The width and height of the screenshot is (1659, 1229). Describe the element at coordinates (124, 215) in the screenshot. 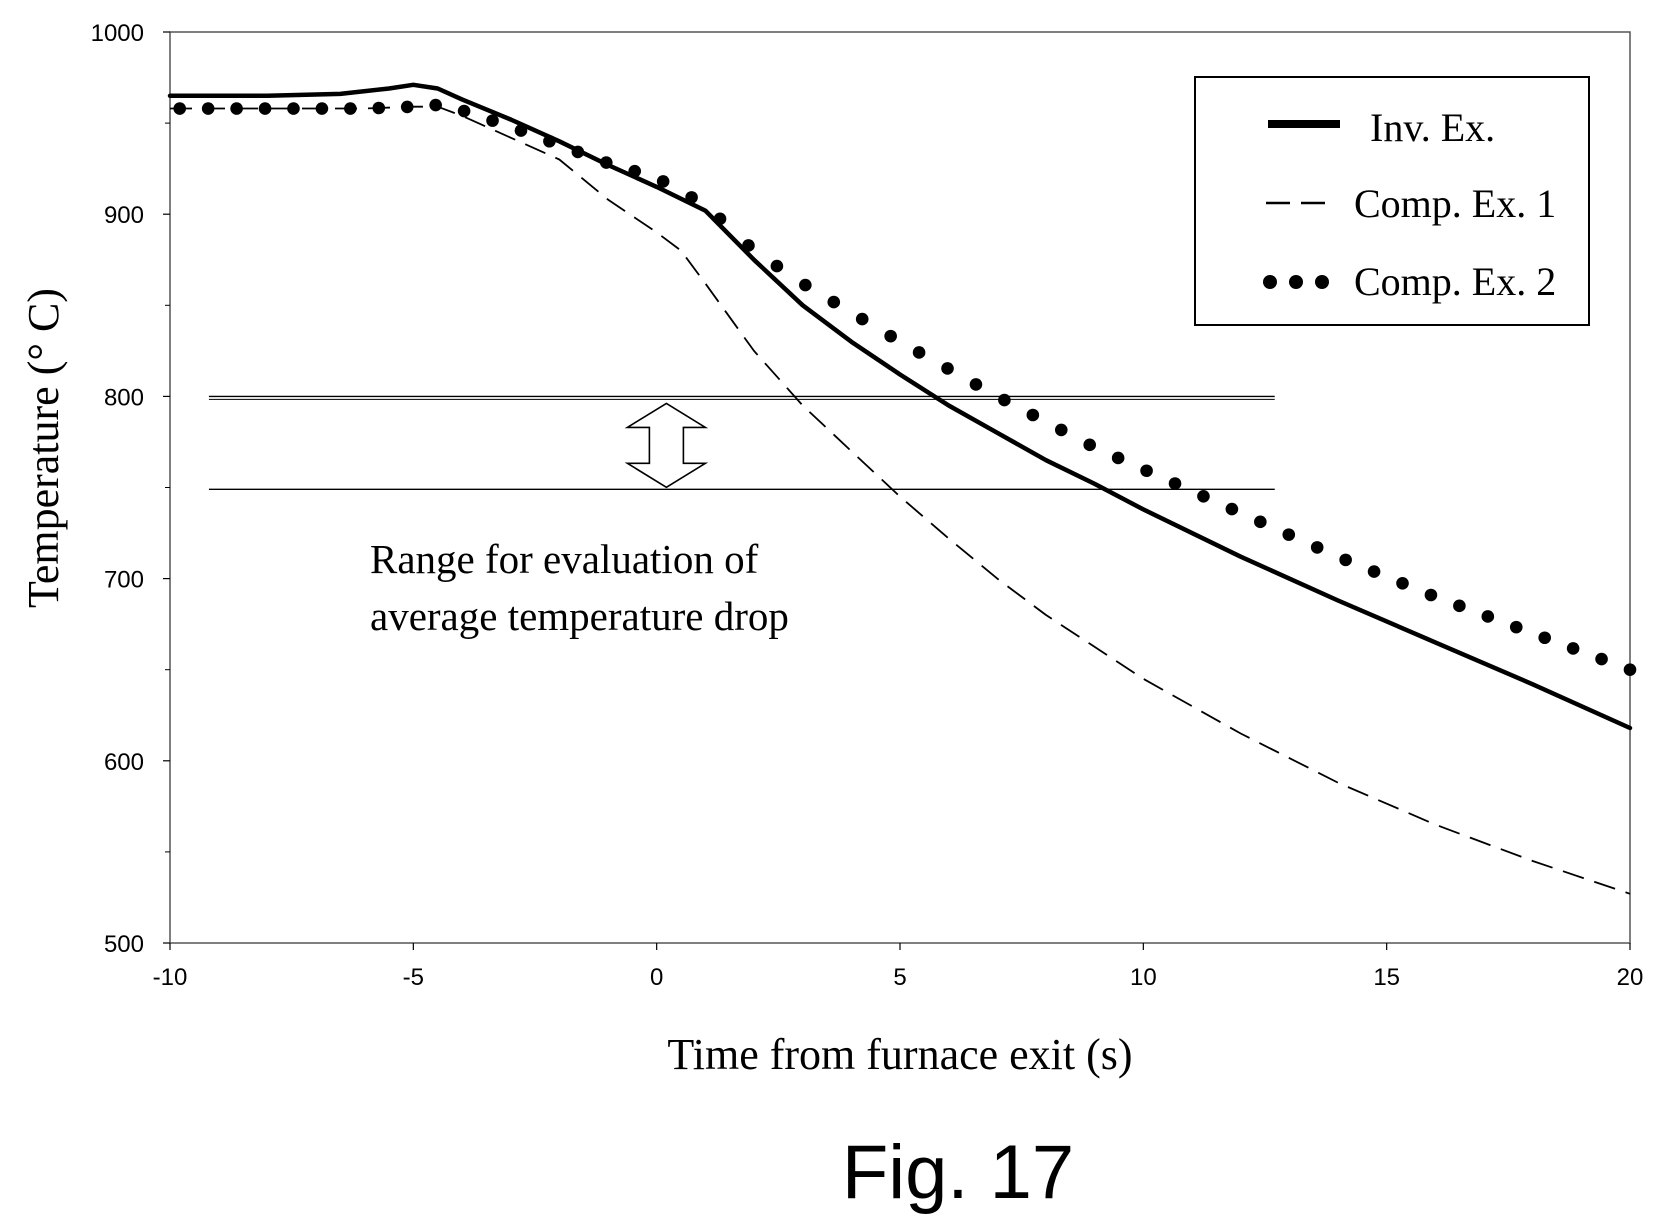

I see `y-tick-label: 900` at that location.